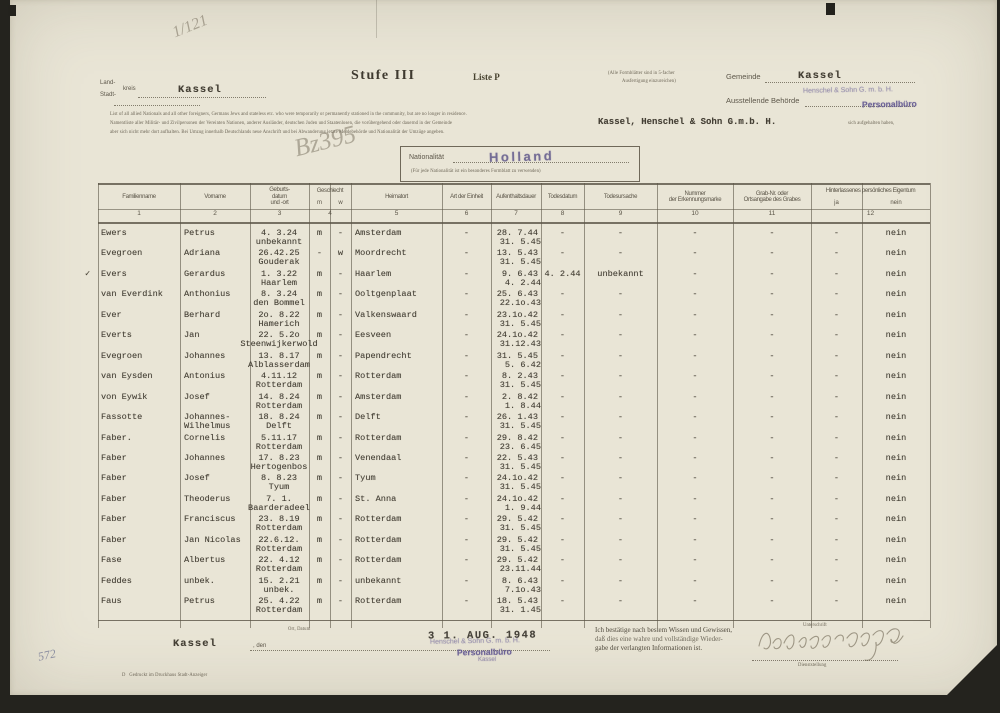 This screenshot has width=1000, height=713. What do you see at coordinates (200, 90) in the screenshot?
I see `kreis-value: Kassel` at bounding box center [200, 90].